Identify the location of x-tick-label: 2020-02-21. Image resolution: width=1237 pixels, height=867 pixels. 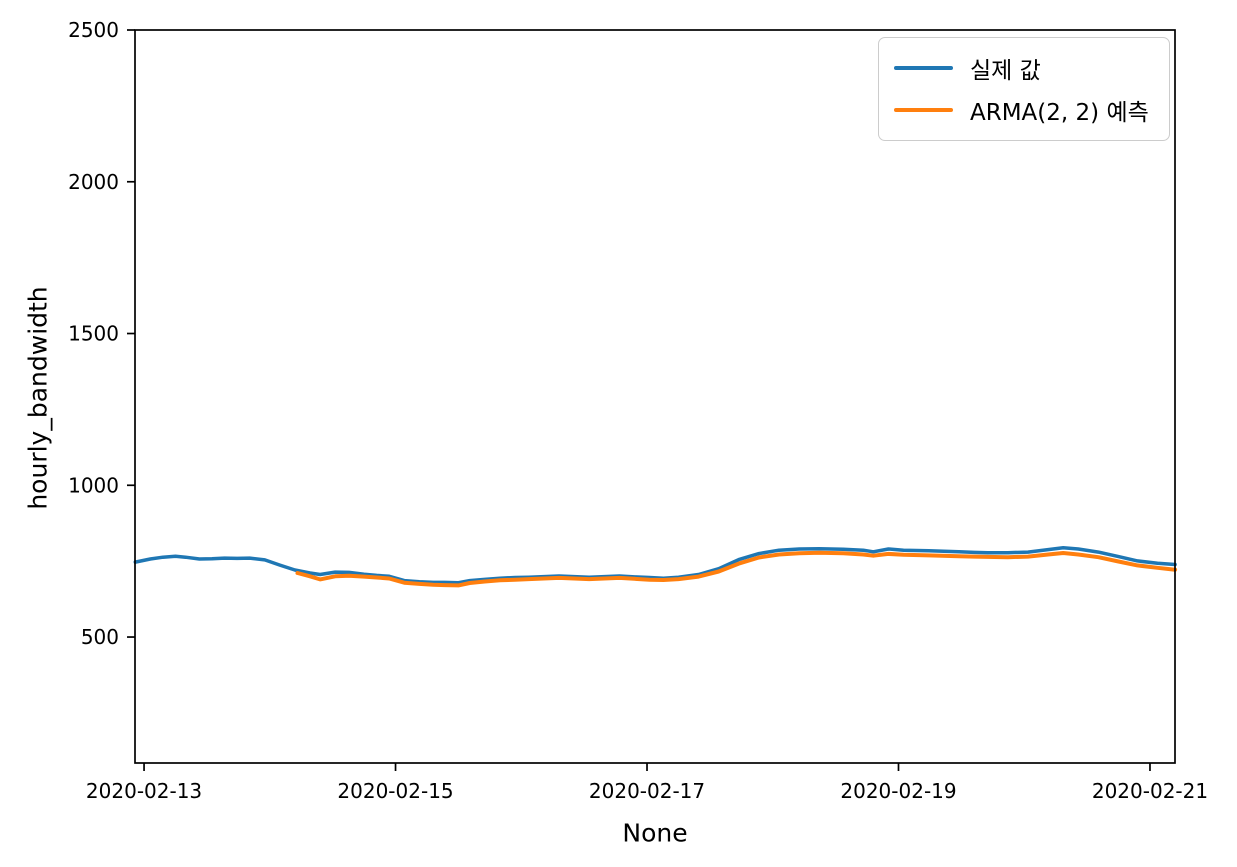
(1150, 791).